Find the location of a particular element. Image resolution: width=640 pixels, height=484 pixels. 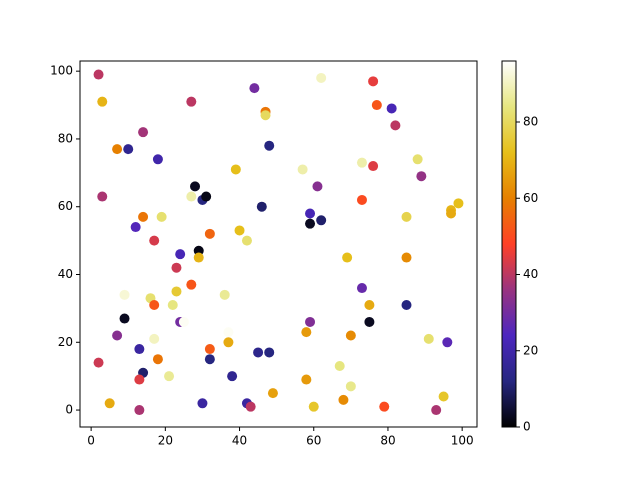

x-tick-label: 60 is located at coordinates (313, 441).